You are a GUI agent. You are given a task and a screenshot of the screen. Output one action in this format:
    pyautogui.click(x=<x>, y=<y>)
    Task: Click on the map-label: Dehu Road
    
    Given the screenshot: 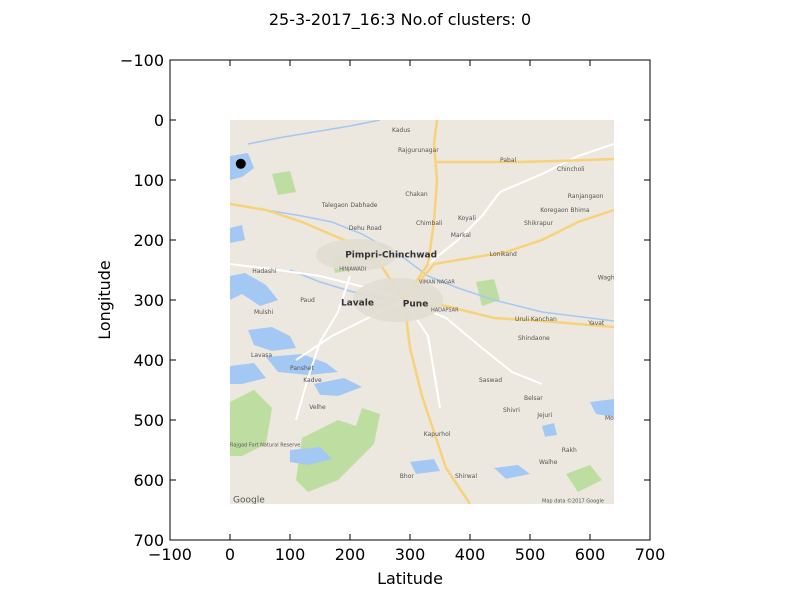 What is the action you would take?
    pyautogui.click(x=365, y=228)
    